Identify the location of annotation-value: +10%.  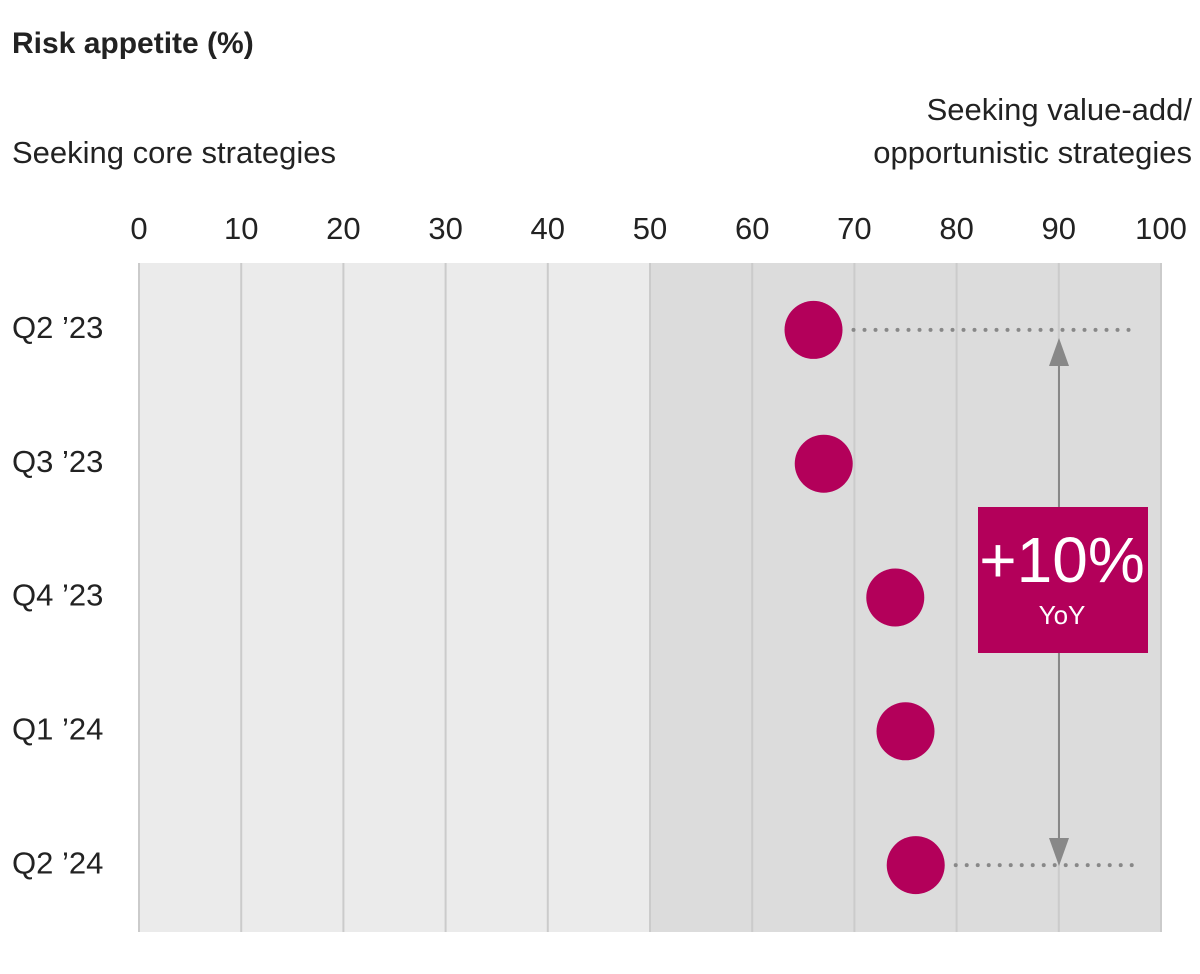
(1061, 560).